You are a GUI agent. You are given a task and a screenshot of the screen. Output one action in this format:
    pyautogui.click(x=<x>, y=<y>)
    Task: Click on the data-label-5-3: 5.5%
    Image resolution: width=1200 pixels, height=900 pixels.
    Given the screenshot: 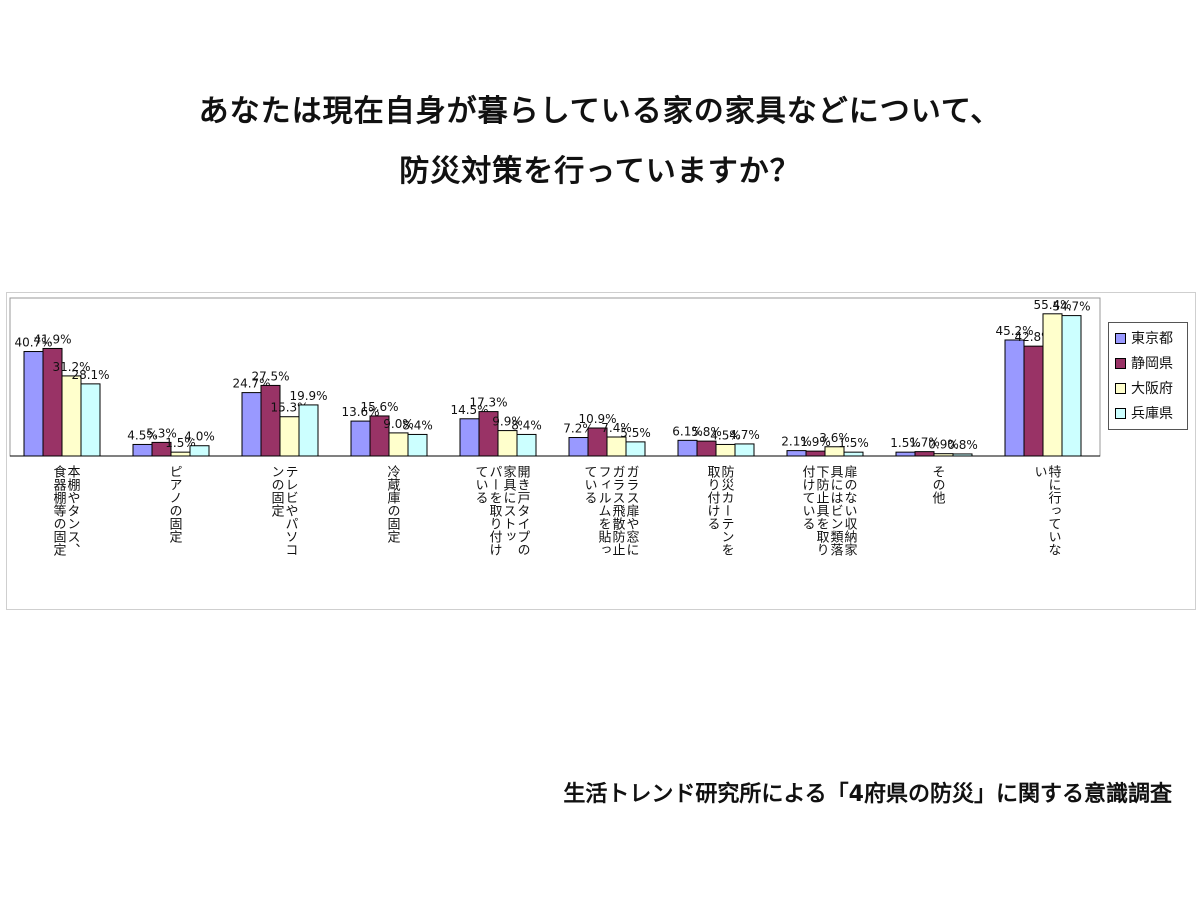 What is the action you would take?
    pyautogui.click(x=635, y=433)
    